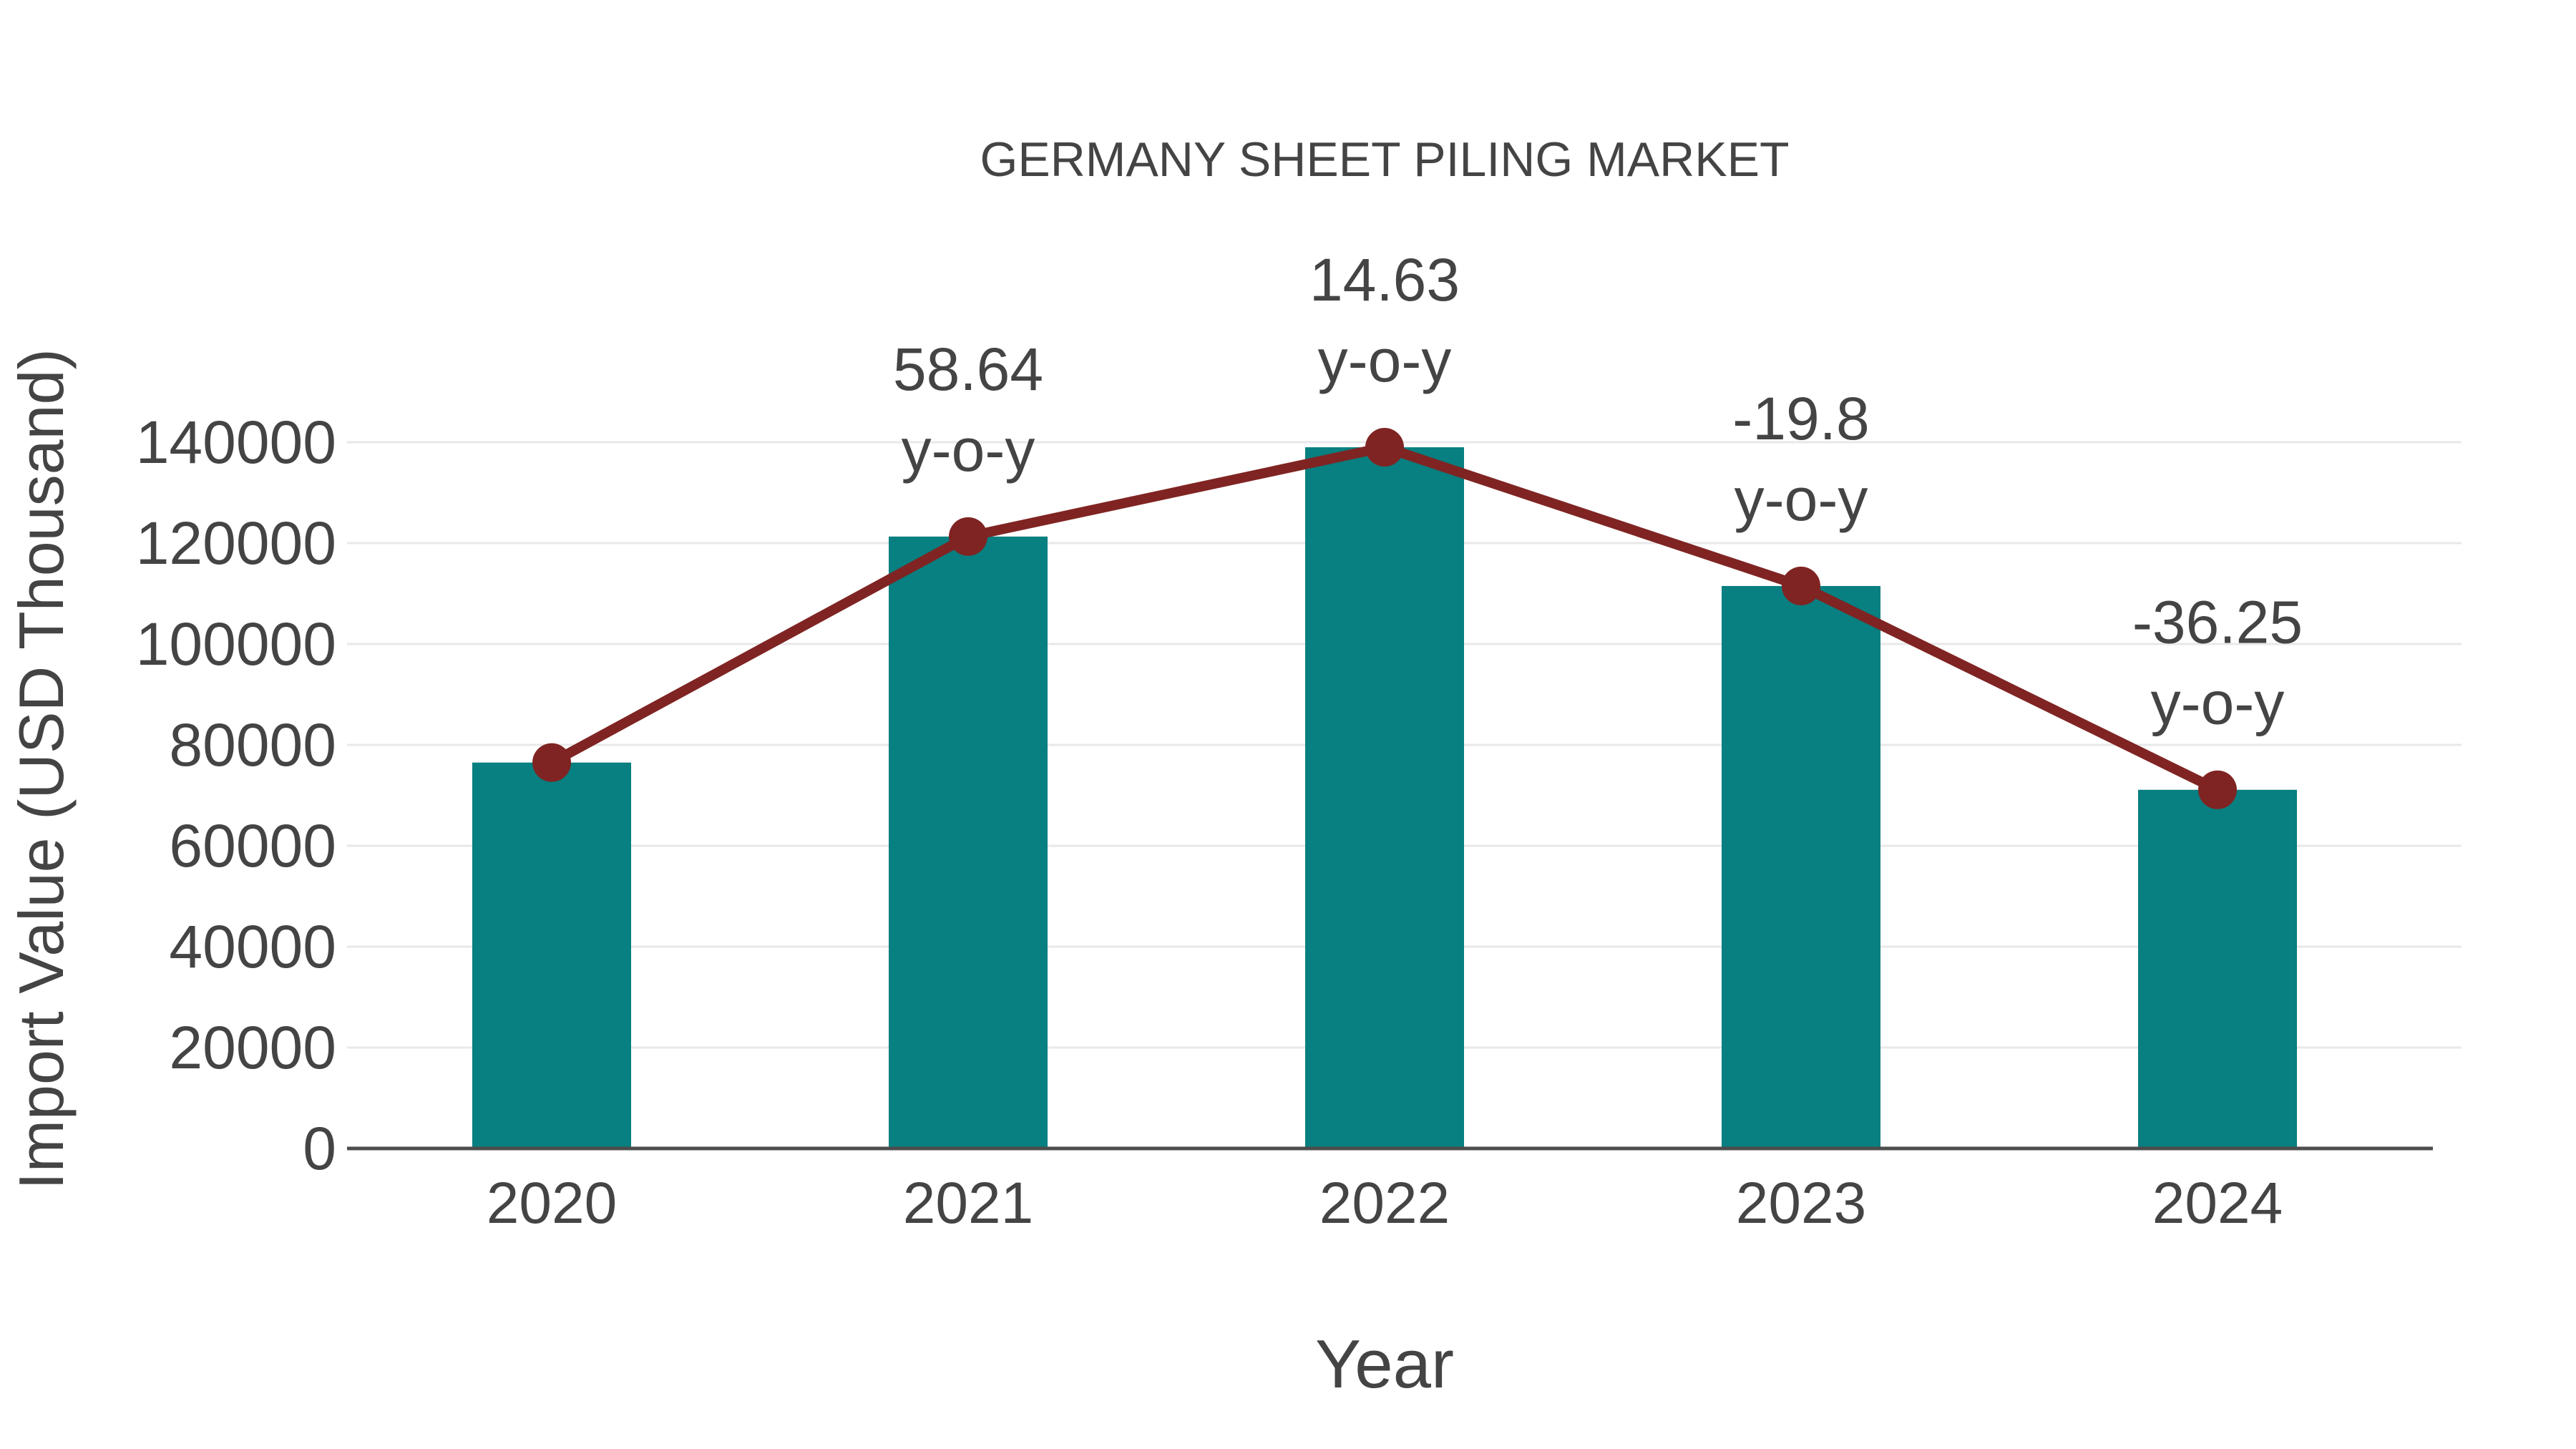  Describe the element at coordinates (236, 795) in the screenshot. I see `y-axis-tick-labels: 0 20000 40000 60000 80000 100000 120000 140000` at that location.